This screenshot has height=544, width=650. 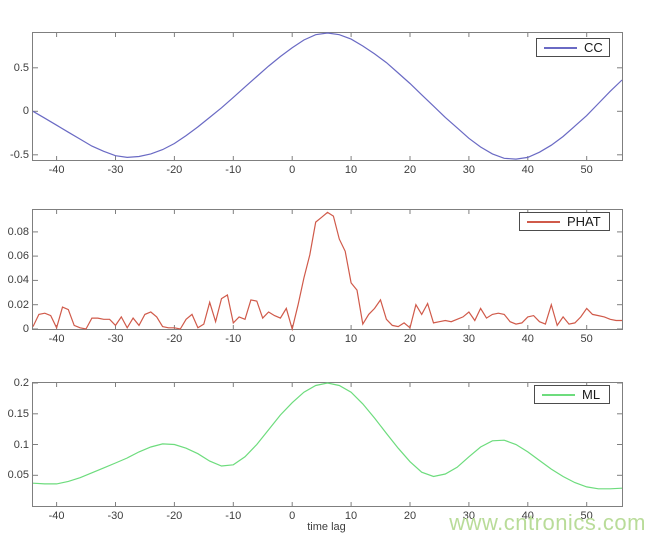 What do you see at coordinates (18, 256) in the screenshot?
I see `y-tick-label: 0.06` at bounding box center [18, 256].